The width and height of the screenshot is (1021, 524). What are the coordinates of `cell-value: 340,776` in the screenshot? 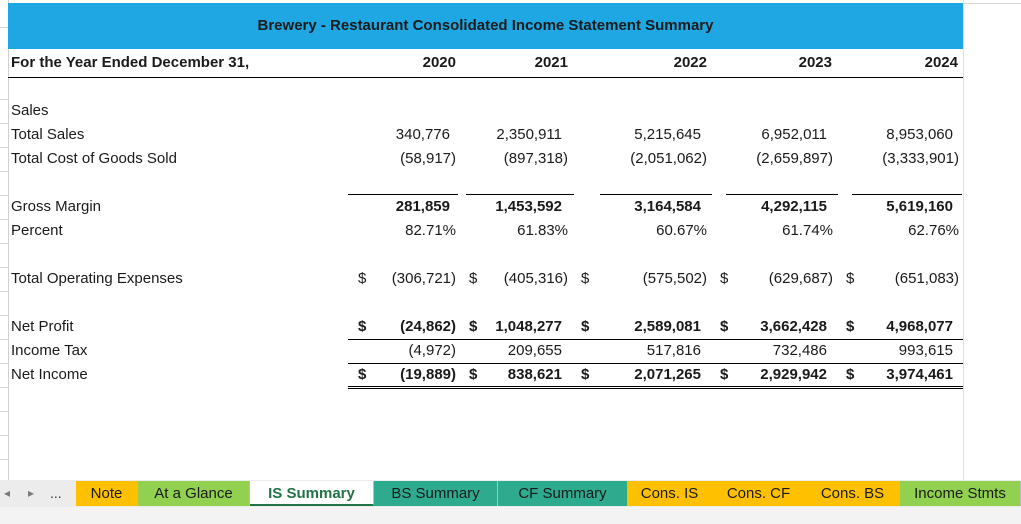 It's located at (422, 134).